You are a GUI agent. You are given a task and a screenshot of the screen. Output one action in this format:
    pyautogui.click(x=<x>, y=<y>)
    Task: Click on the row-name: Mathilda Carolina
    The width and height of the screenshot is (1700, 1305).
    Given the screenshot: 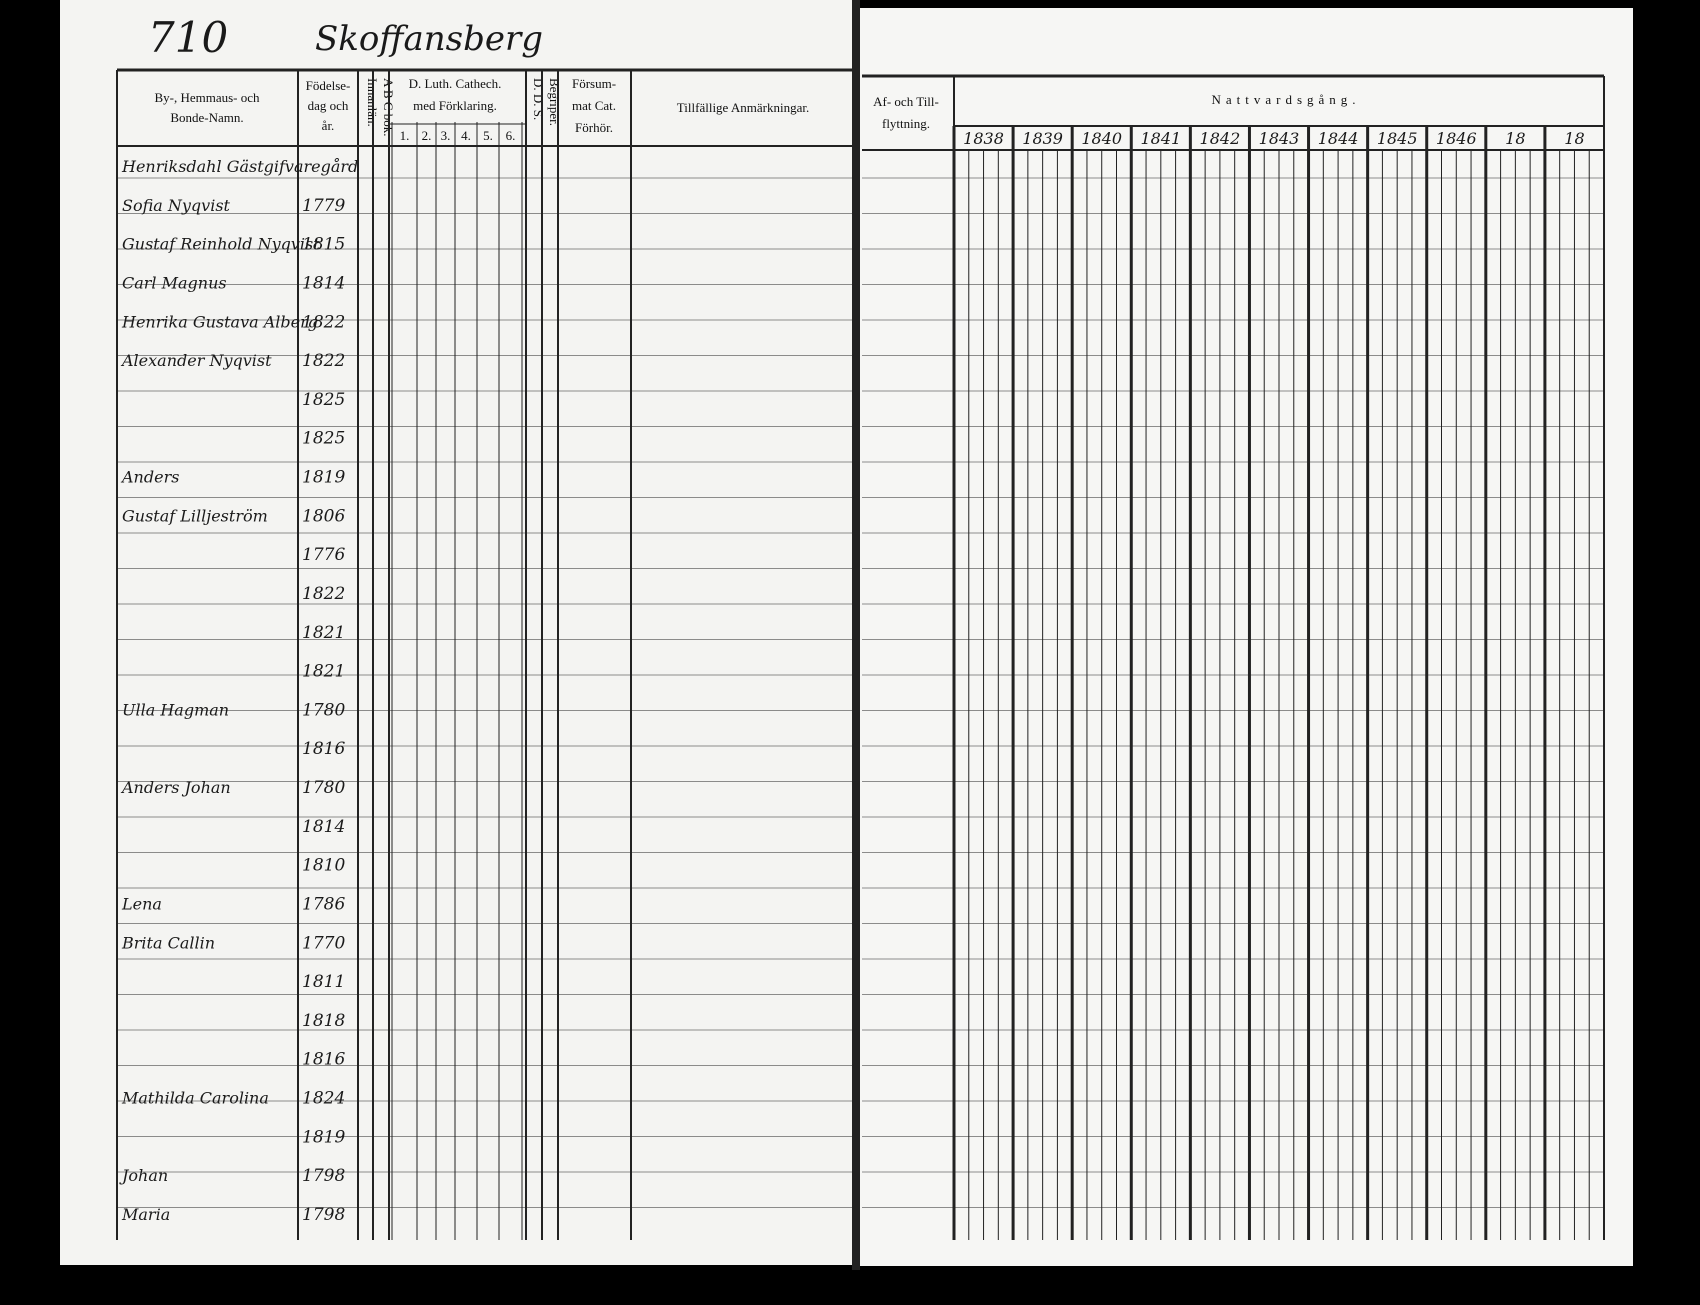 What is the action you would take?
    pyautogui.click(x=195, y=1098)
    